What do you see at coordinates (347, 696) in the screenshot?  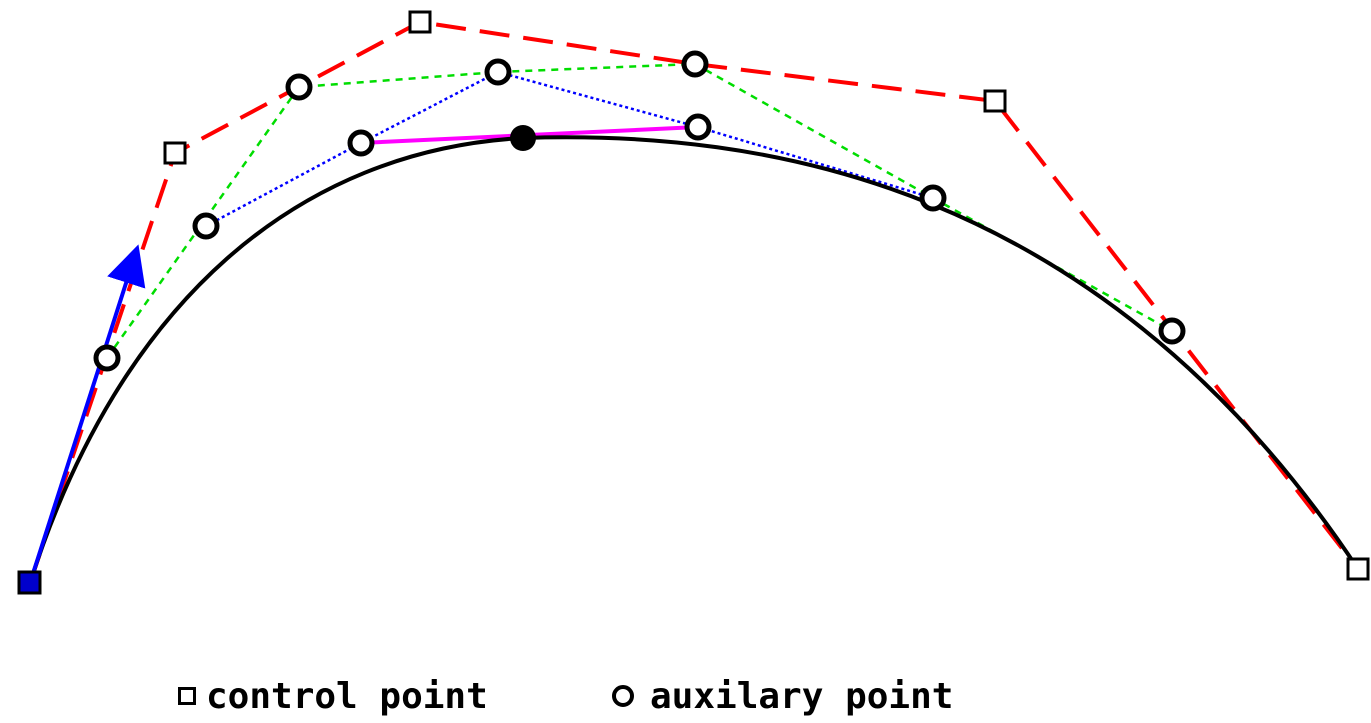 I see `legend-control-label: control point` at bounding box center [347, 696].